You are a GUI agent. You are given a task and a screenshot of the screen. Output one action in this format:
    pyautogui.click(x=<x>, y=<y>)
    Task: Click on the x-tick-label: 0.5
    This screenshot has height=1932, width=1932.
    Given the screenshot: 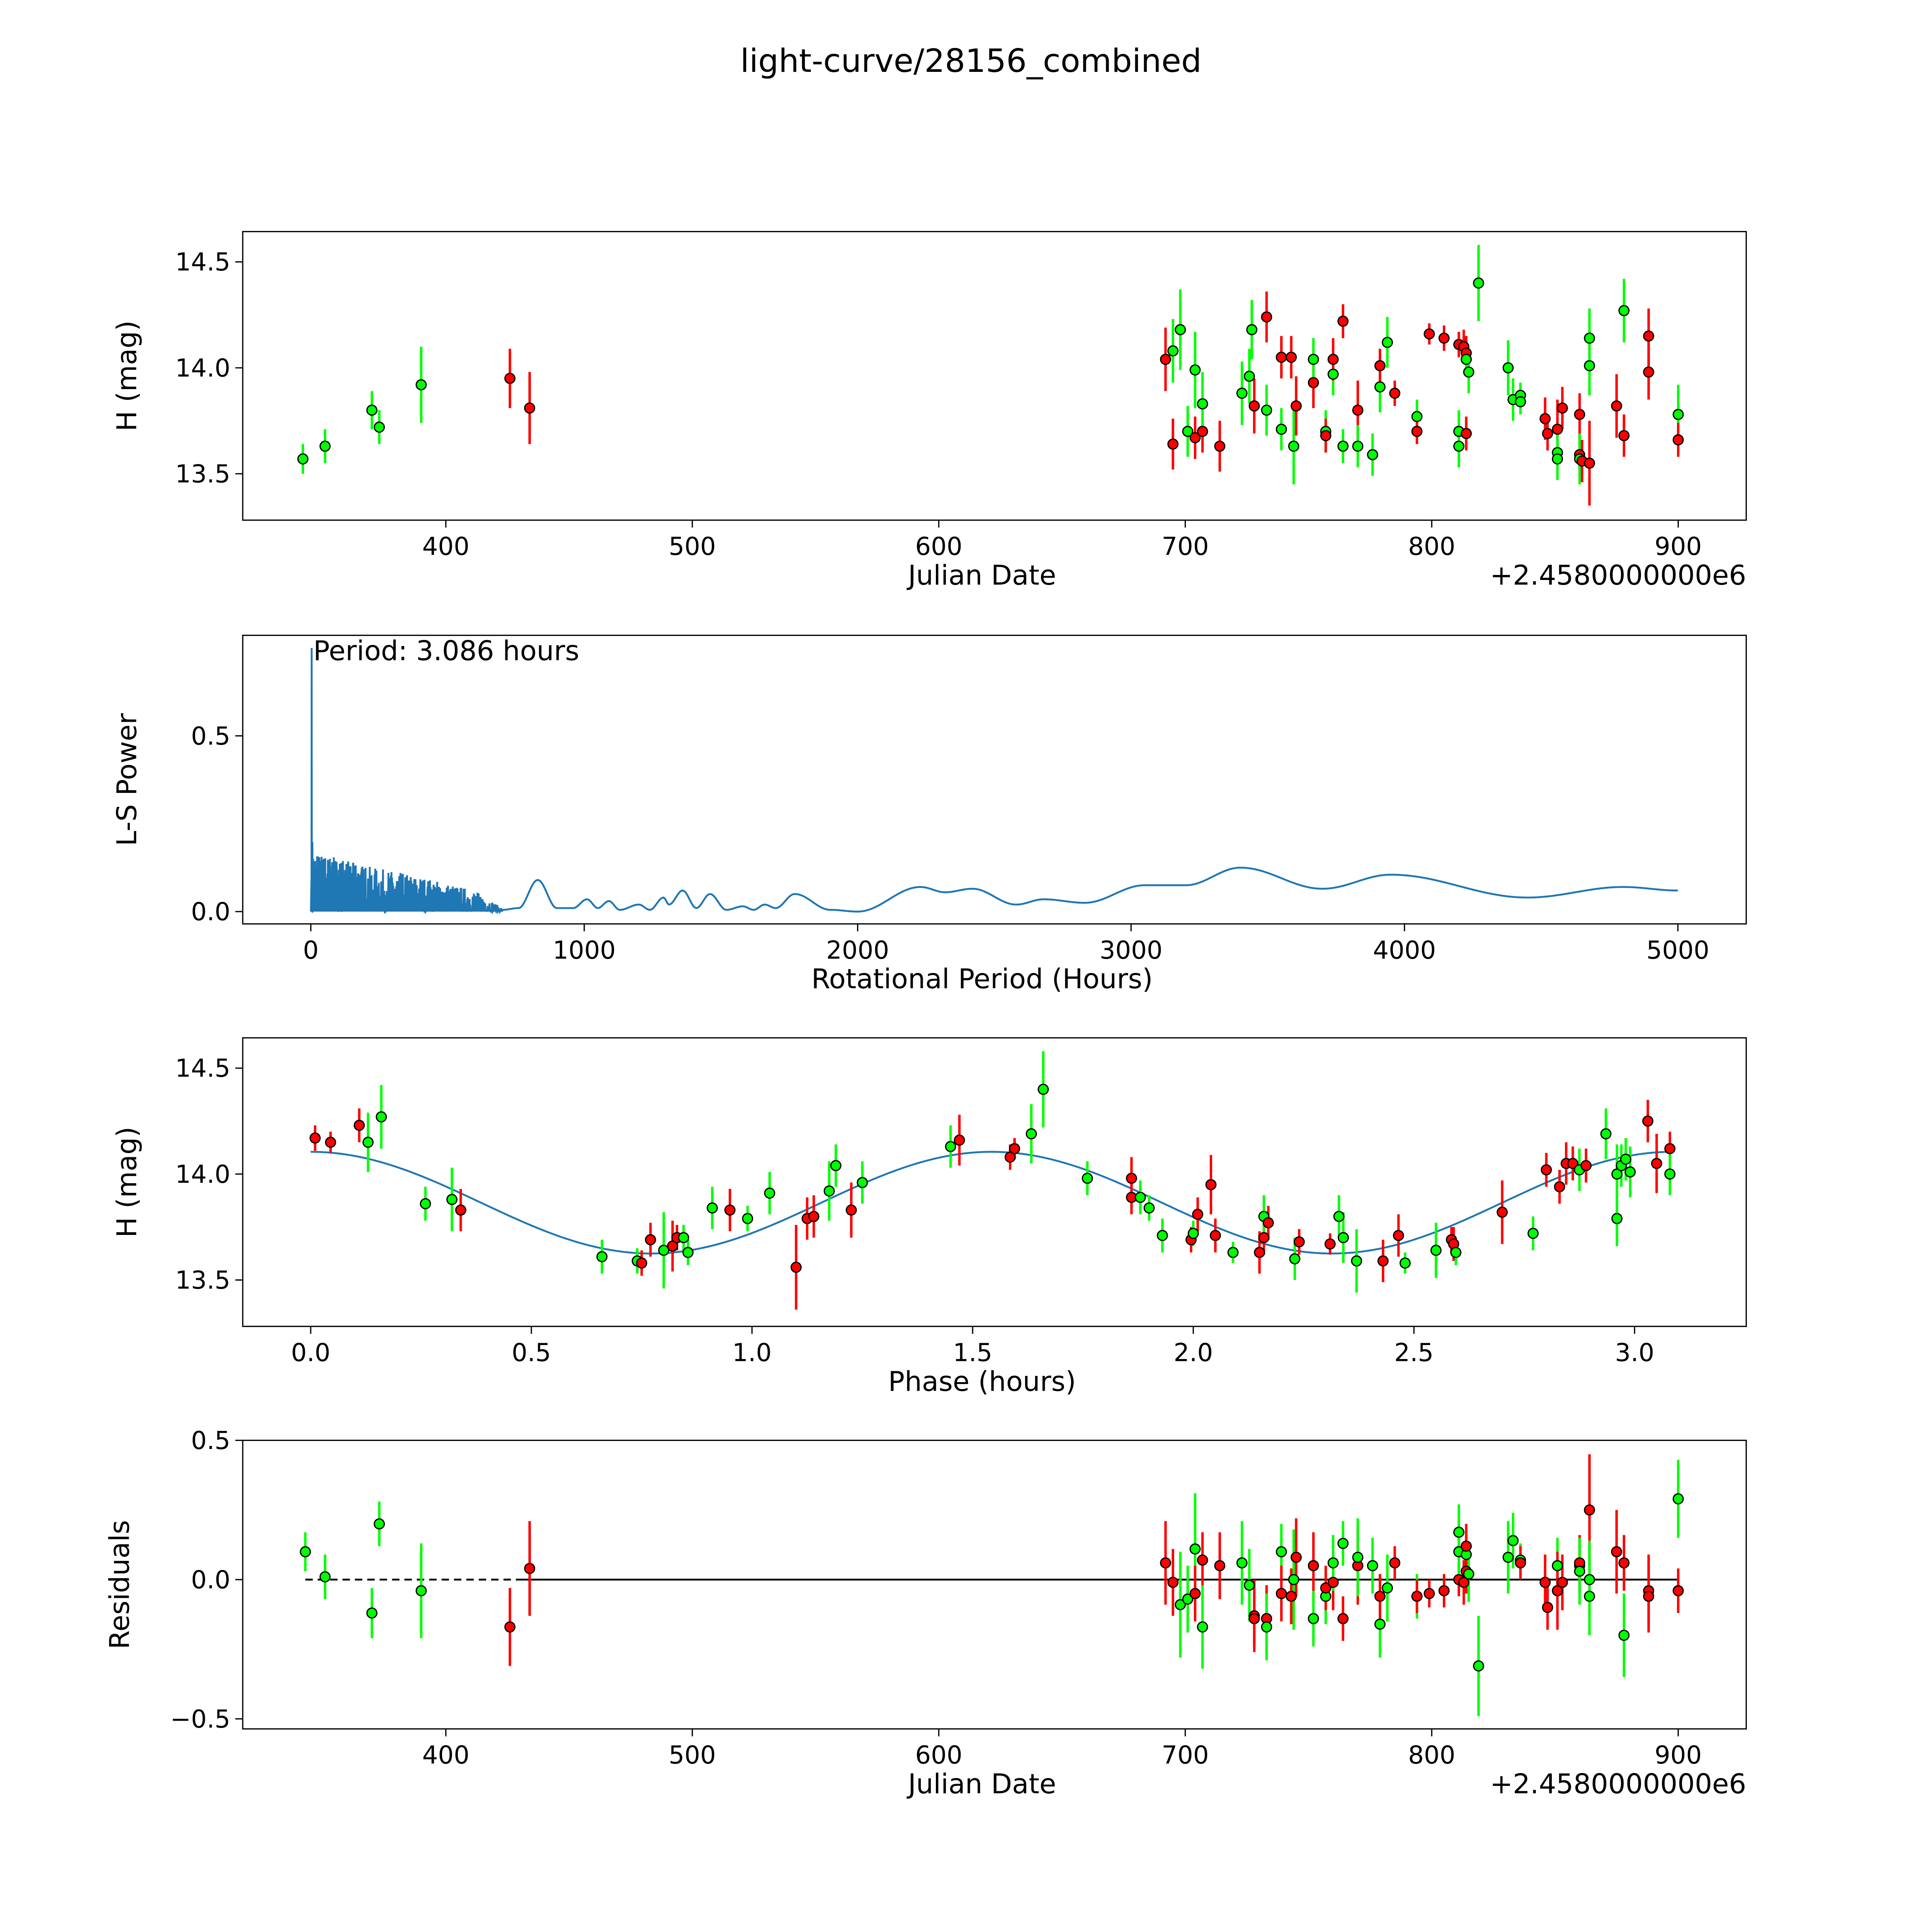 What is the action you would take?
    pyautogui.click(x=532, y=1353)
    